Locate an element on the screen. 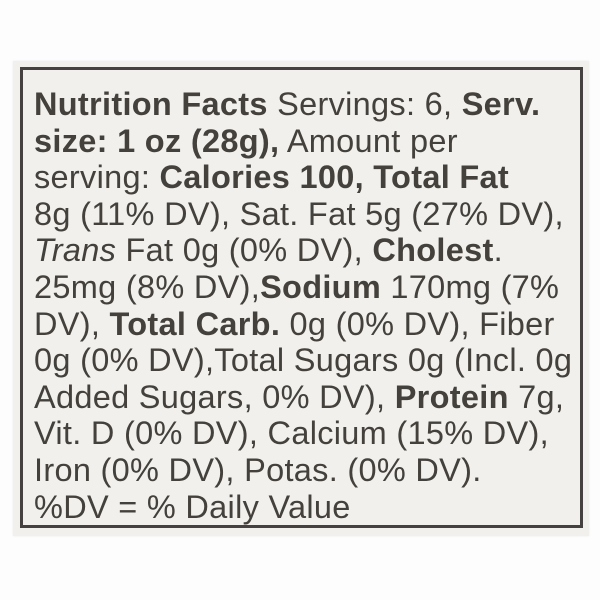  label-line: %DV = % Daily Value is located at coordinates (307, 507).